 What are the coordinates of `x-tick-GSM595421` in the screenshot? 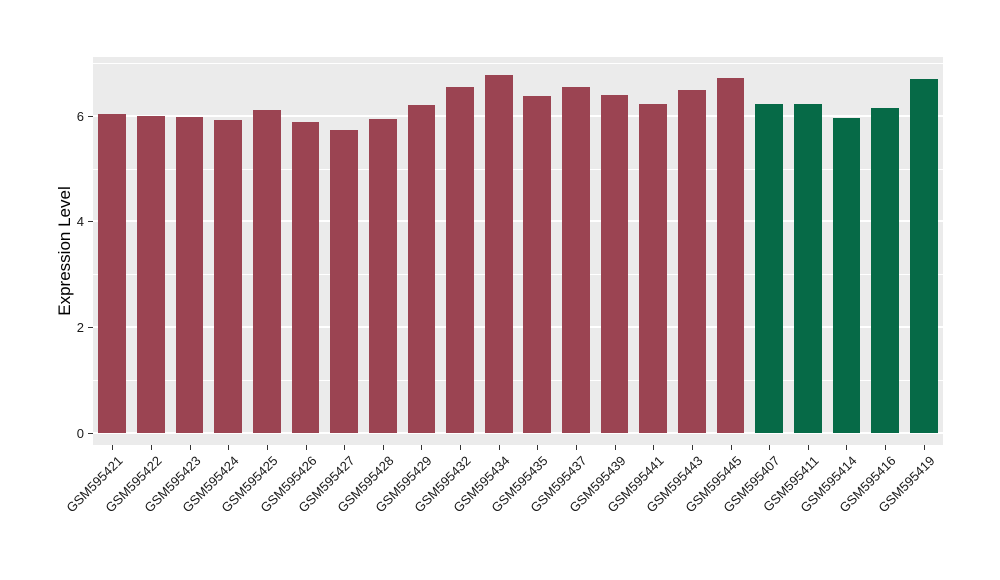 It's located at (113, 447).